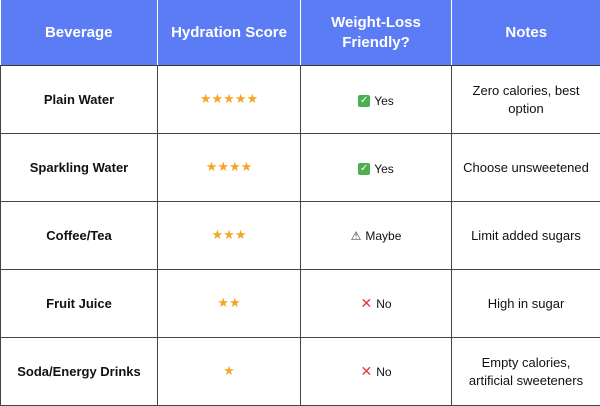 Image resolution: width=600 pixels, height=406 pixels. I want to click on star-rating-icon: ★★★★★, so click(229, 99).